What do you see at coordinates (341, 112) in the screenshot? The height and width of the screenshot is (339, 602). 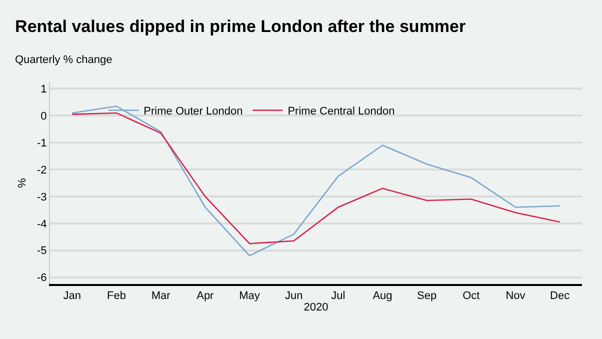 I see `legend-label: Prime Central London` at bounding box center [341, 112].